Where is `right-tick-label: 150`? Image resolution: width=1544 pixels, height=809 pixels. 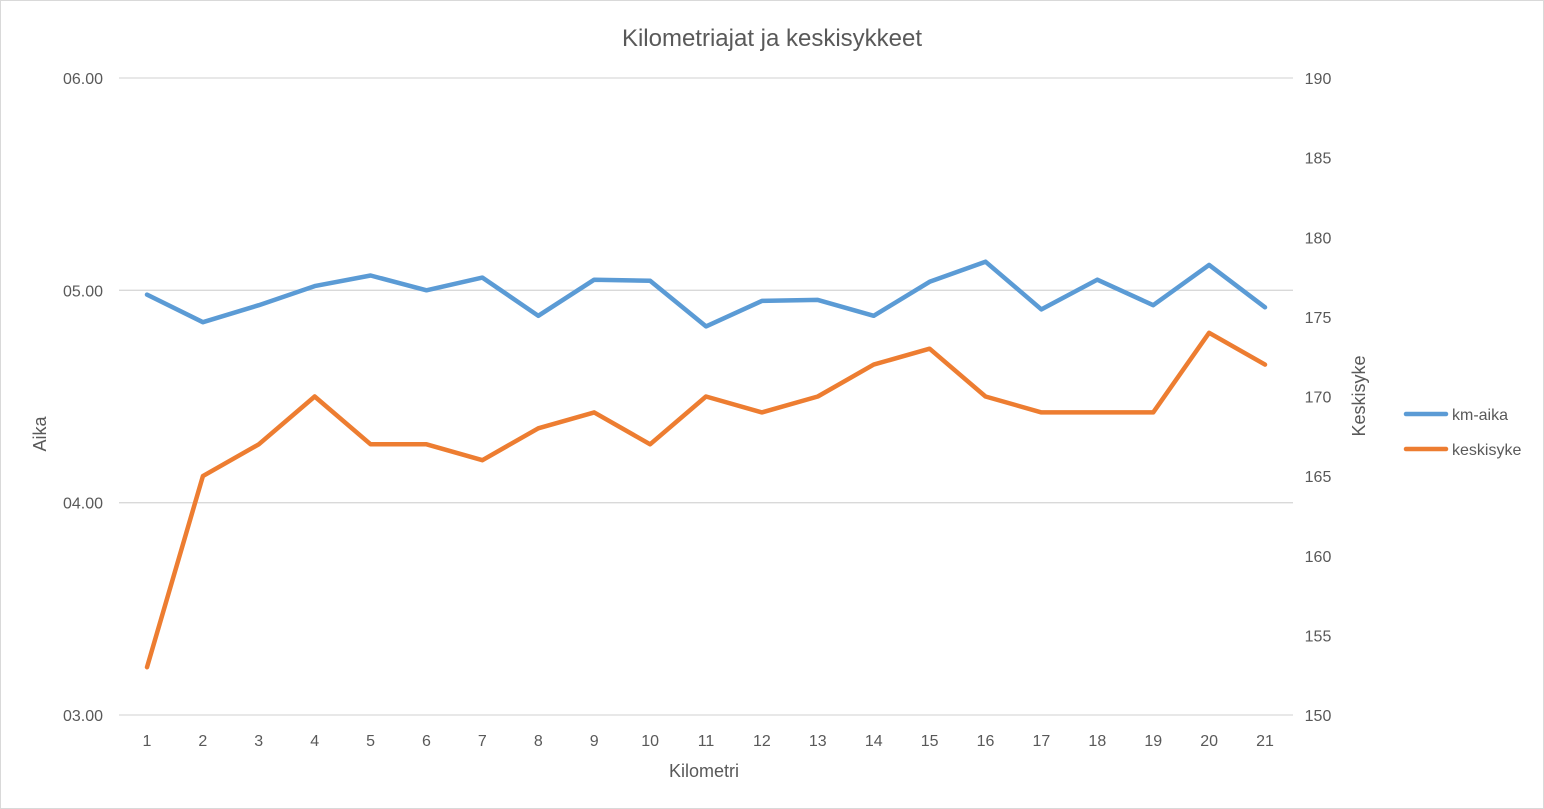
right-tick-label: 150 is located at coordinates (1318, 716).